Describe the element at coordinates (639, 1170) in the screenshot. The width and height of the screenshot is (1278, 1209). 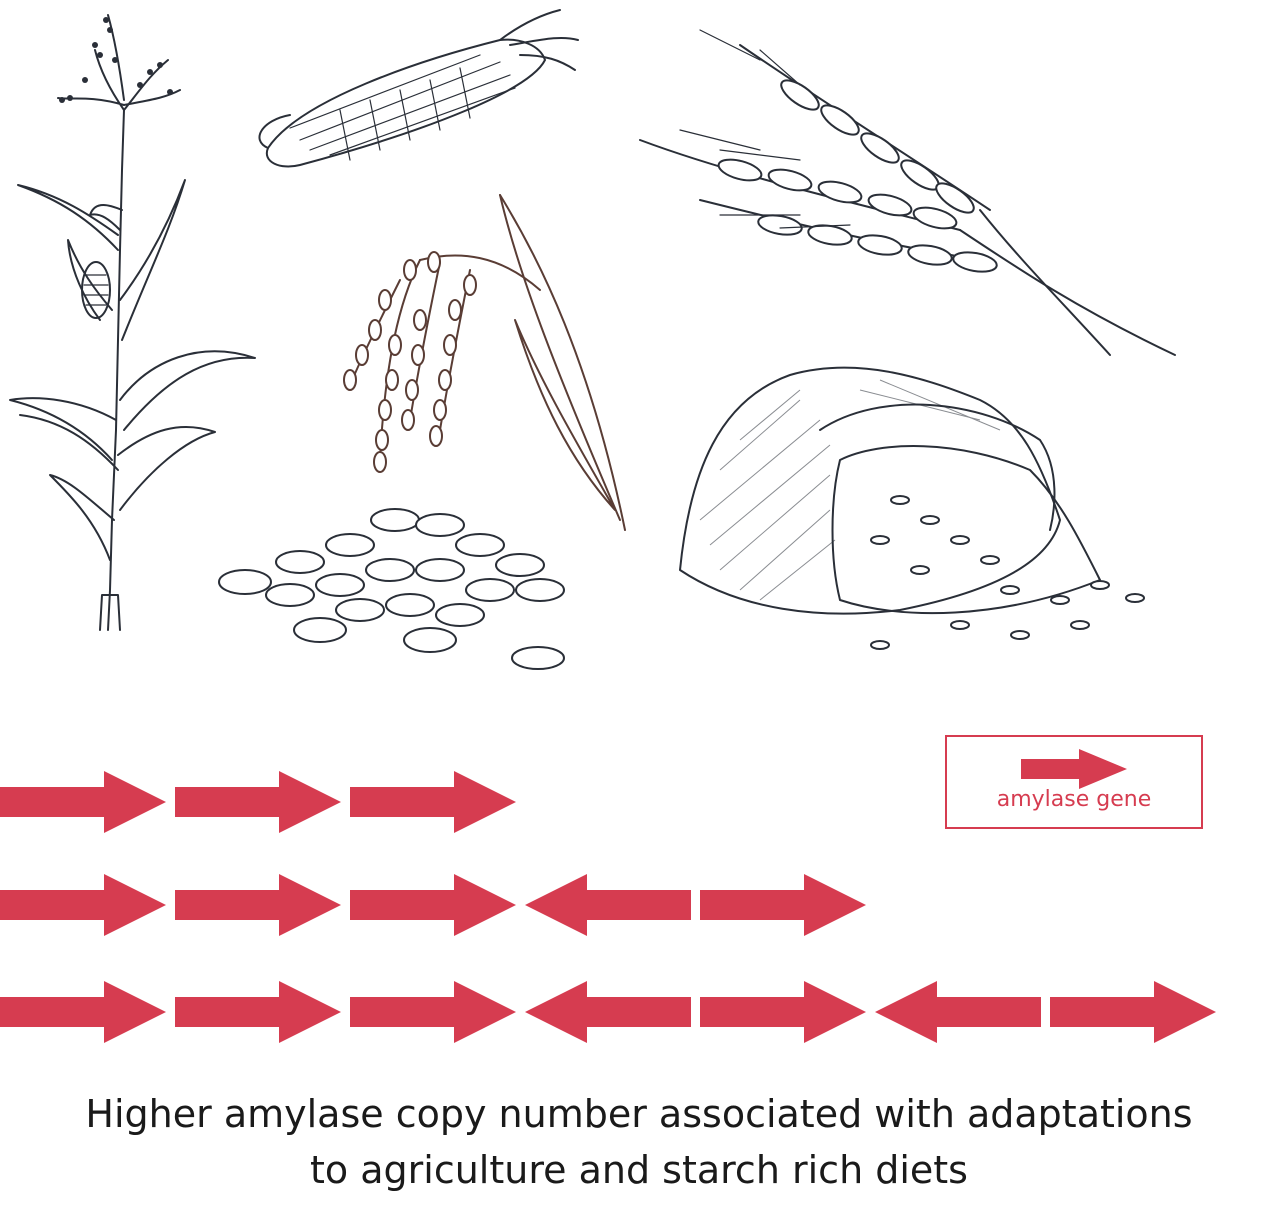
I see `caption-line-2: to agriculture and starch rich diets` at that location.